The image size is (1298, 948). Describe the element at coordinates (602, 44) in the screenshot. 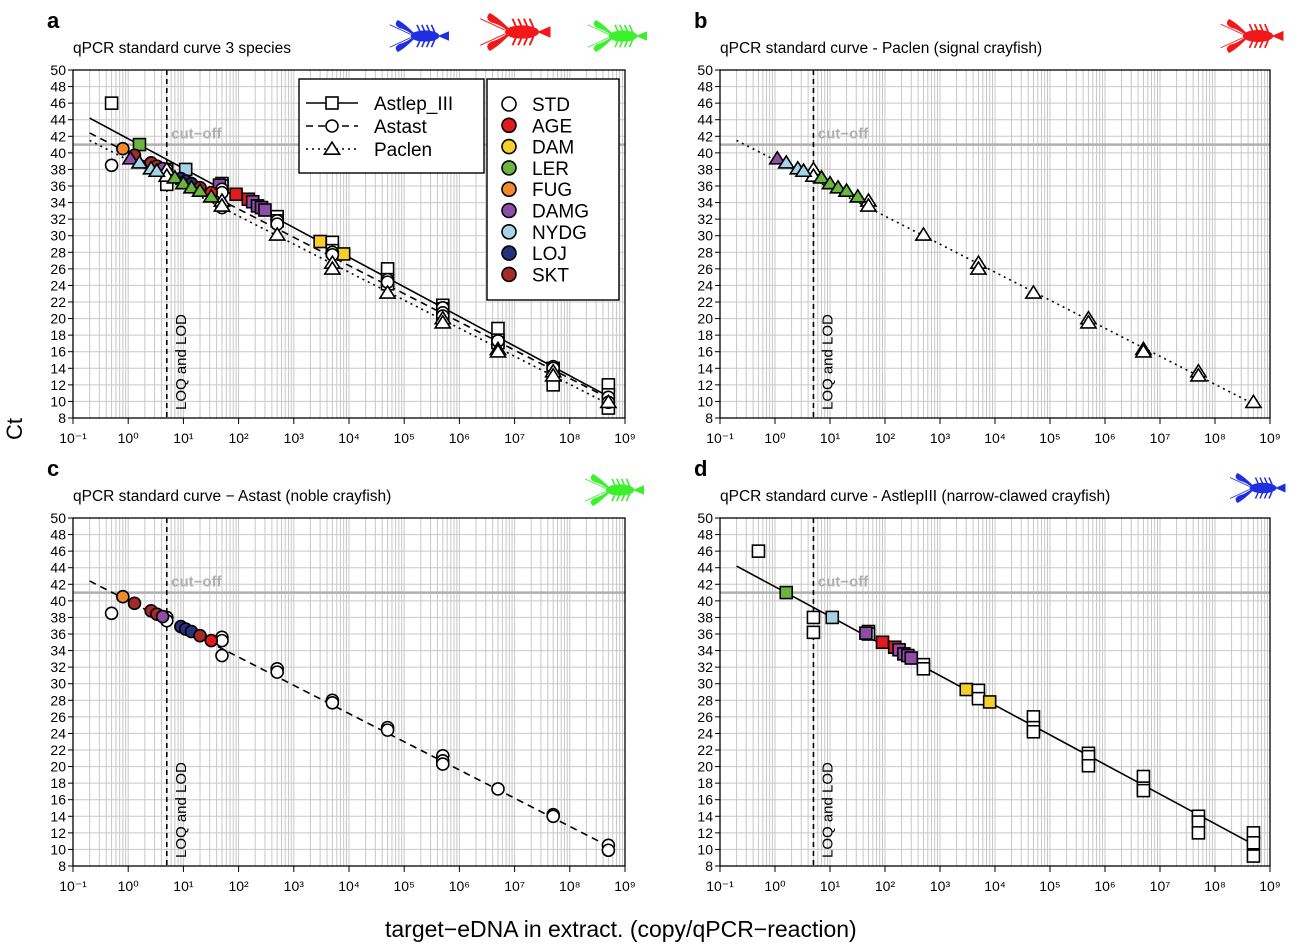

I see `crayfish-claw-lower` at that location.